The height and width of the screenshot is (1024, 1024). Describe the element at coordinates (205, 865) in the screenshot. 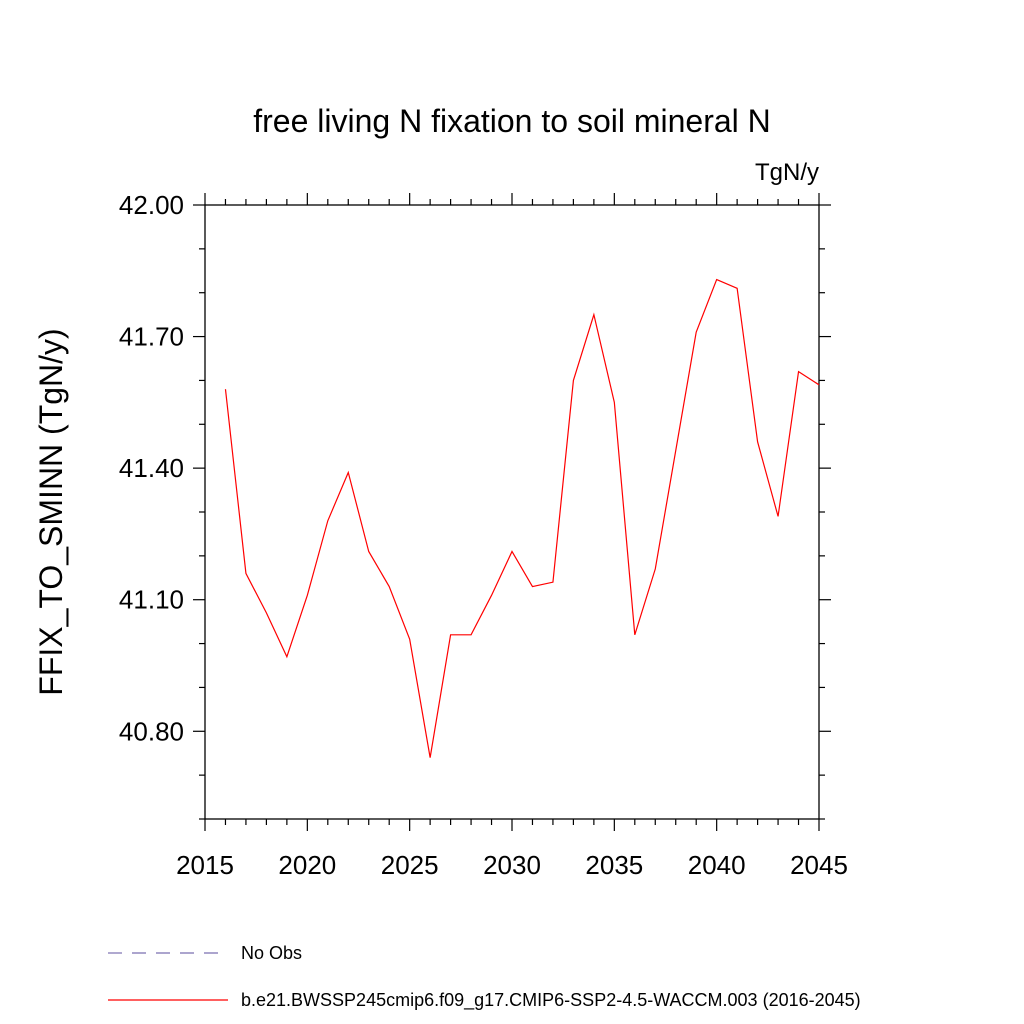

I see `x-tick-label: 2015` at that location.